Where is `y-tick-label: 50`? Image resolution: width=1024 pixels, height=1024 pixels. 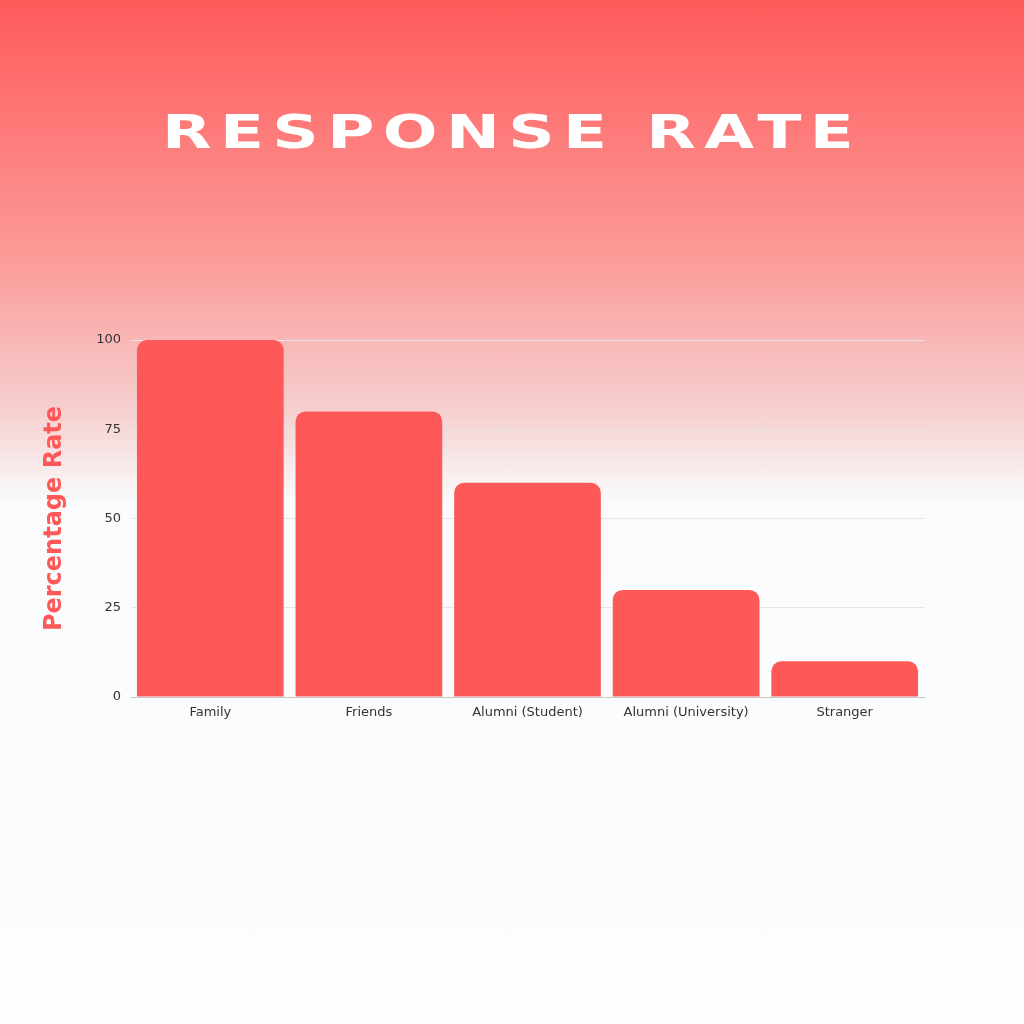 y-tick-label: 50 is located at coordinates (112, 517).